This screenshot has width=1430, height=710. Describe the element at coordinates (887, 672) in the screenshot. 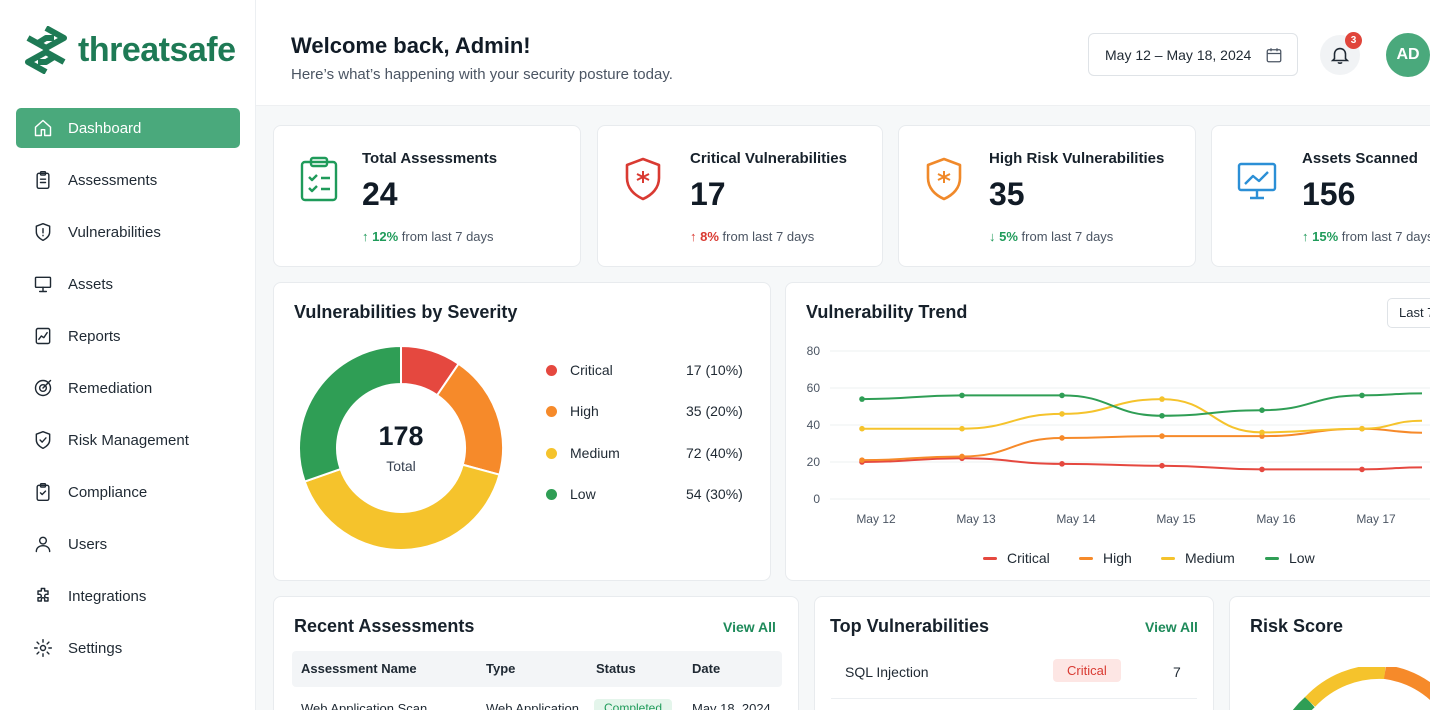

I see `vuln-name: SQL Injection` at that location.